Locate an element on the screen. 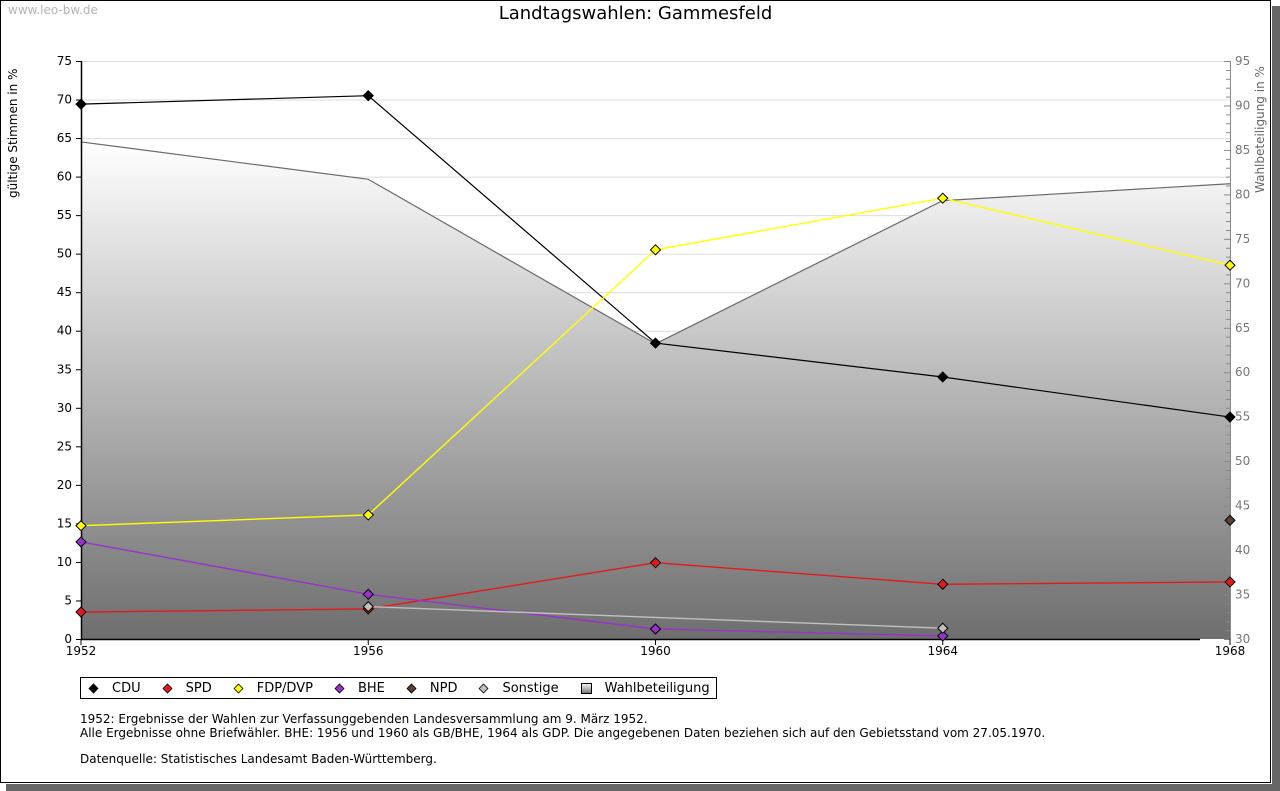  y-tick-label-right: 55 is located at coordinates (1242, 417).